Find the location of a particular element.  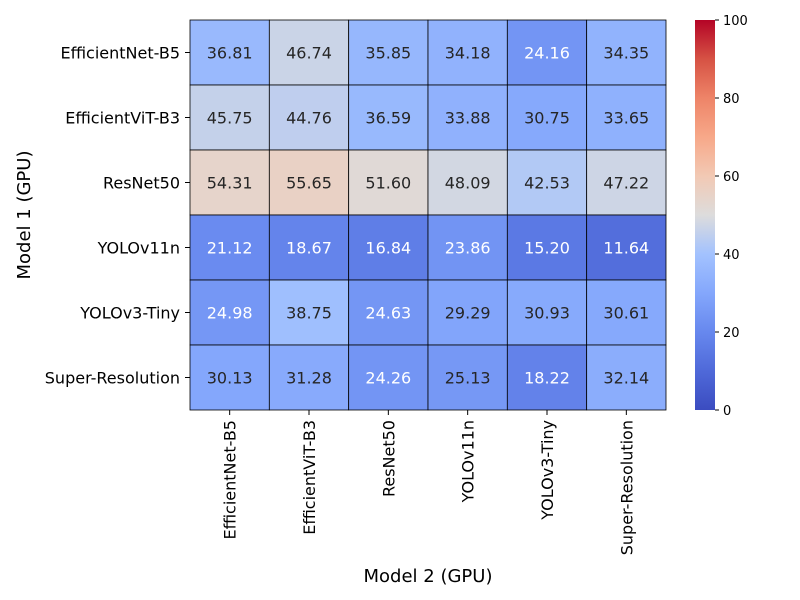

cell-value-label: 51.60 is located at coordinates (388, 183).